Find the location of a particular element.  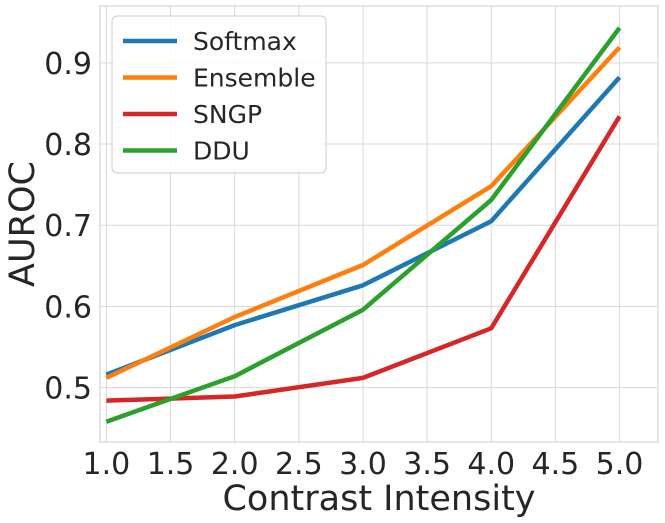

y-tick-labels: 0.5 0.6 0.7 0.8 0.9 is located at coordinates (68, 227).